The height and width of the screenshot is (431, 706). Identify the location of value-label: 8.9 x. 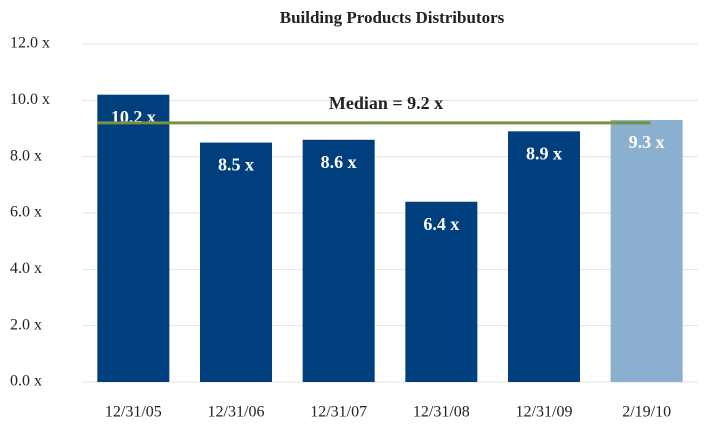
(544, 153).